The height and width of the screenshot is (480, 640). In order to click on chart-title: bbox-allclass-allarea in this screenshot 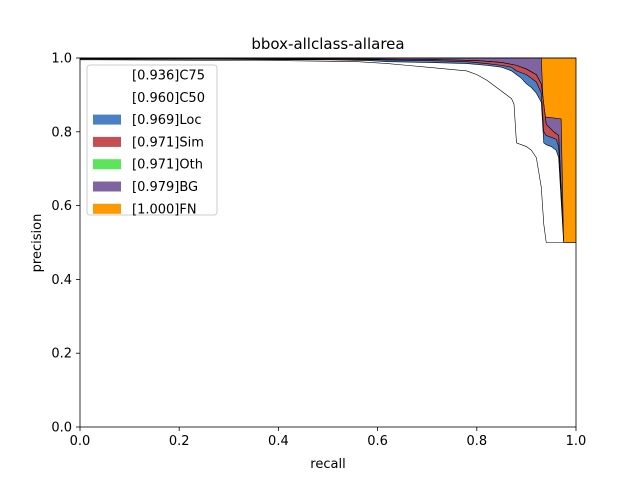, I will do `click(327, 44)`.